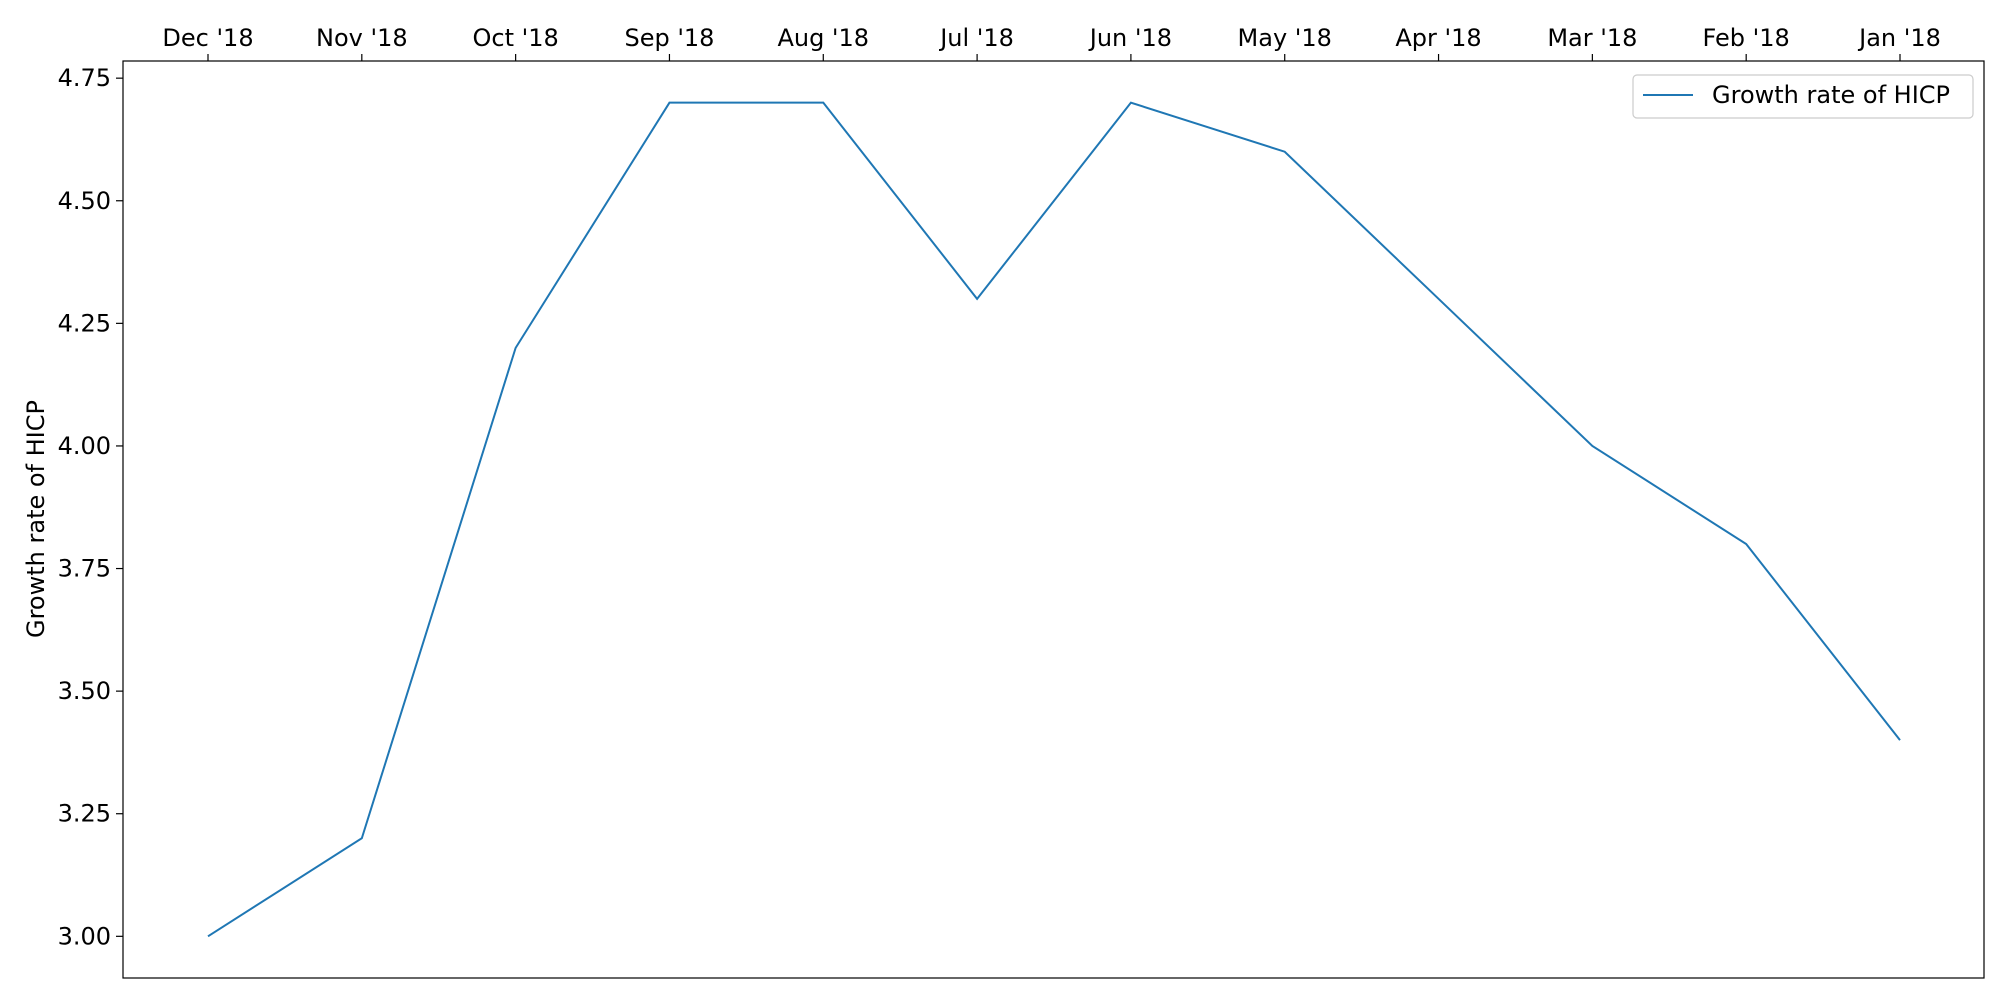  I want to click on legend: Growth rate of HICP, so click(1803, 96).